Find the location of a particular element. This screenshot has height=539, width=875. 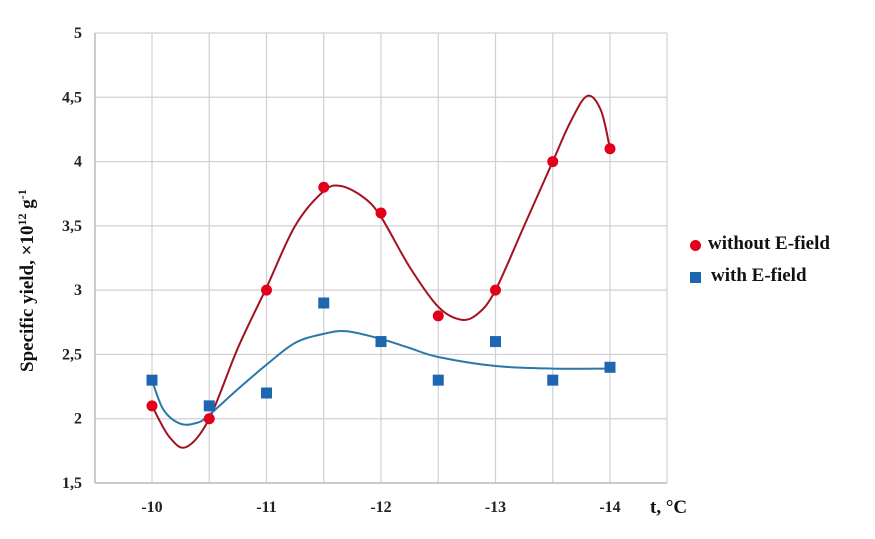

svg-text: -13 is located at coordinates (495, 507).